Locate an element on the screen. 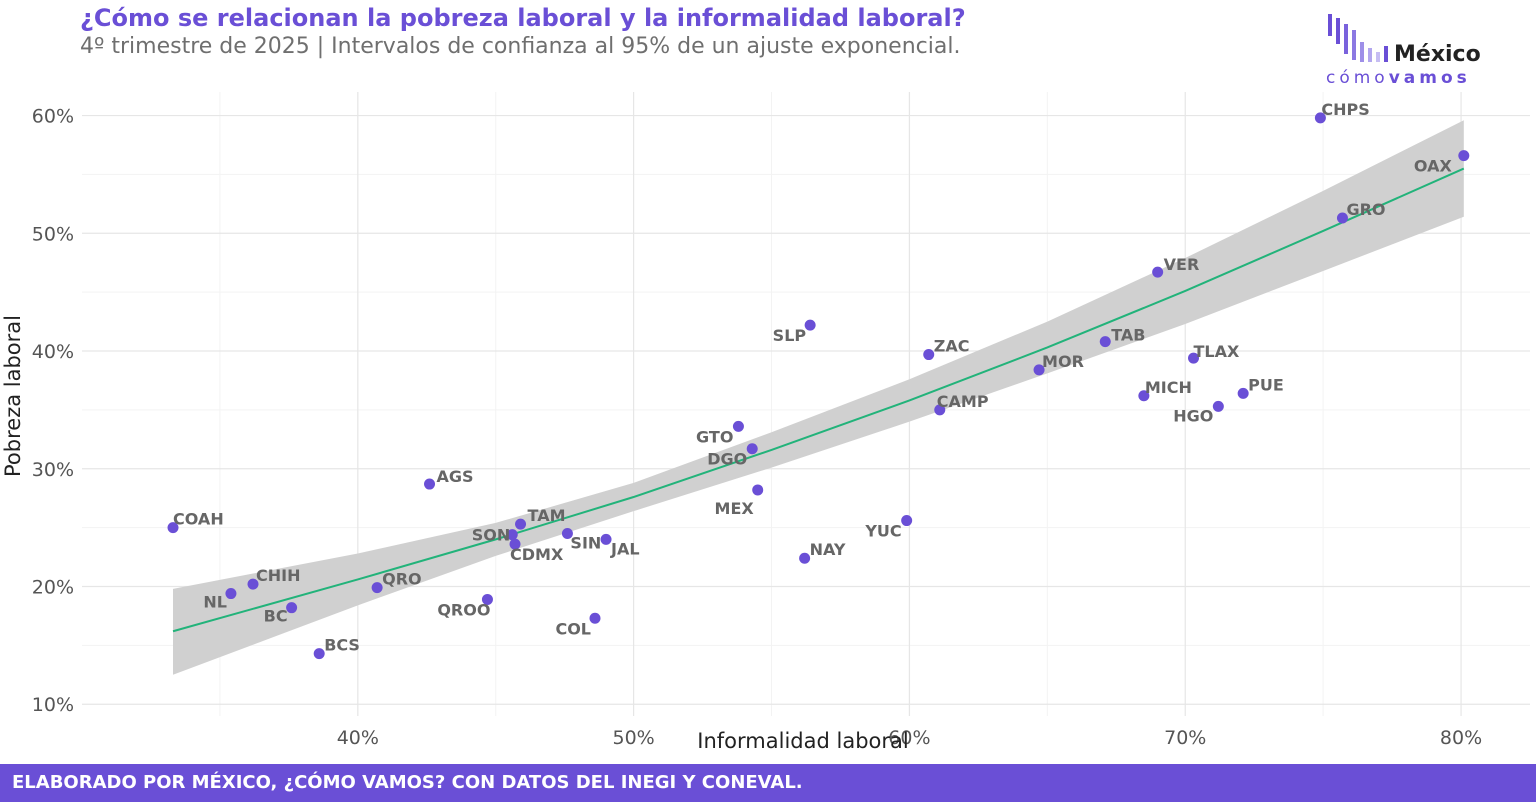  point-label-nl: NL is located at coordinates (215, 602).